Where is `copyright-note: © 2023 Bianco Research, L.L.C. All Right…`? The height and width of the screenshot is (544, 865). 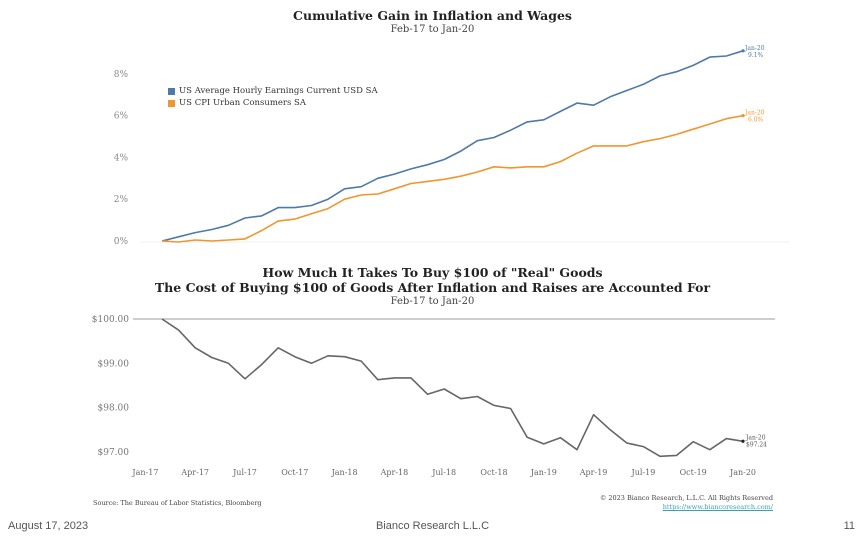 copyright-note: © 2023 Bianco Research, L.L.C. All Right… is located at coordinates (686, 498).